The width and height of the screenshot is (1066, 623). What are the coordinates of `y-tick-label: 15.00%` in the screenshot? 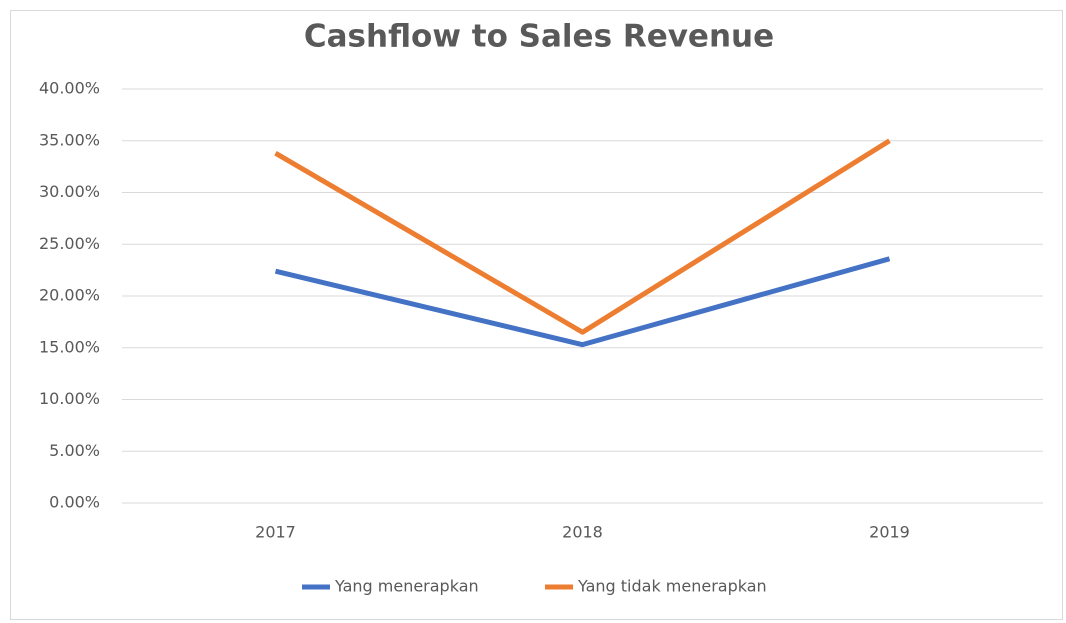 It's located at (69, 346).